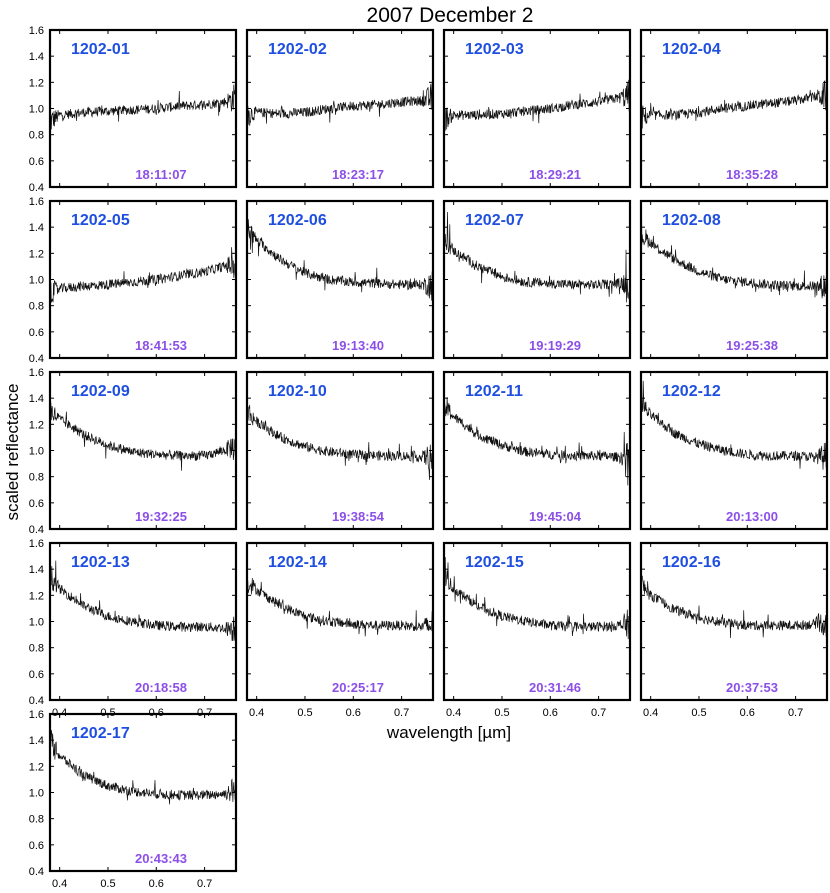 This screenshot has width=830, height=893. I want to click on panel-id-label: 1202-12, so click(691, 391).